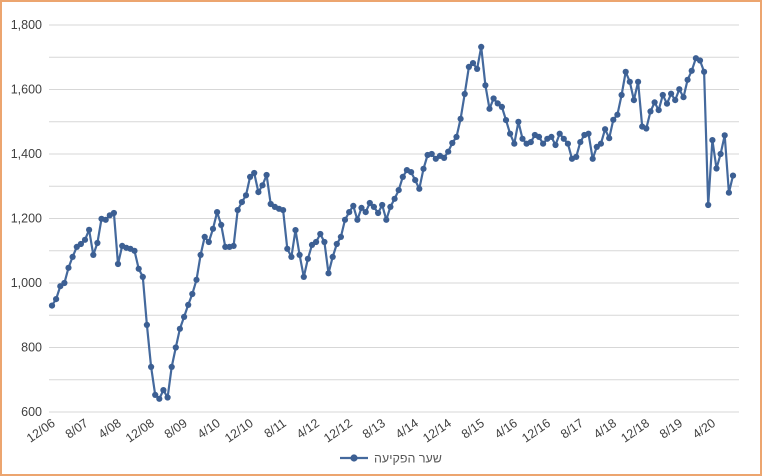 This screenshot has height=476, width=762. What do you see at coordinates (374, 428) in the screenshot?
I see `x-tick-label: 8/13` at bounding box center [374, 428].